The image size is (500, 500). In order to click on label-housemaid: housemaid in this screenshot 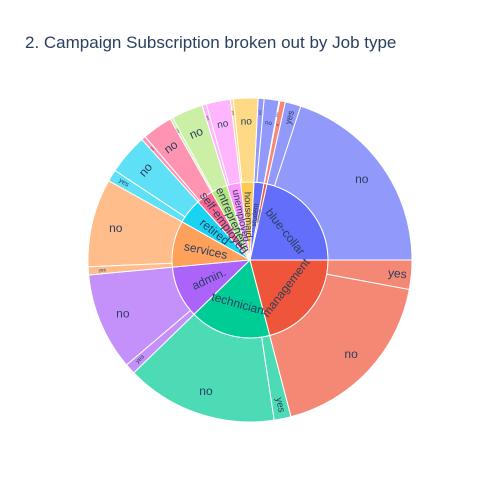, I will do `click(249, 215)`.